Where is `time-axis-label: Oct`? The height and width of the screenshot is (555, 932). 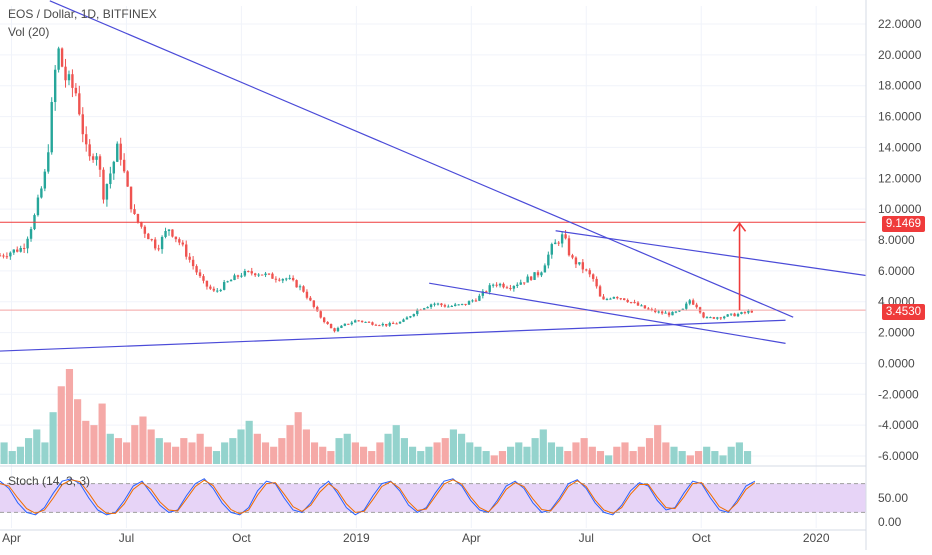
time-axis-label: Oct is located at coordinates (241, 538).